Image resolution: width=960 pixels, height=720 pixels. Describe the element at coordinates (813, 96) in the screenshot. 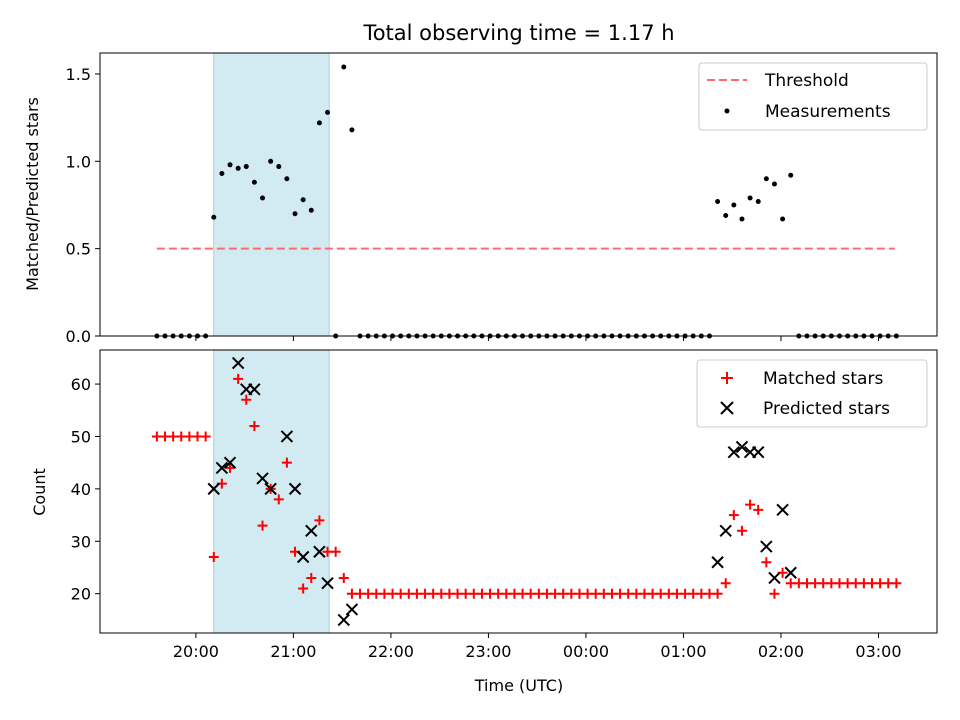

I see `top-legend: Threshold Measurements` at that location.